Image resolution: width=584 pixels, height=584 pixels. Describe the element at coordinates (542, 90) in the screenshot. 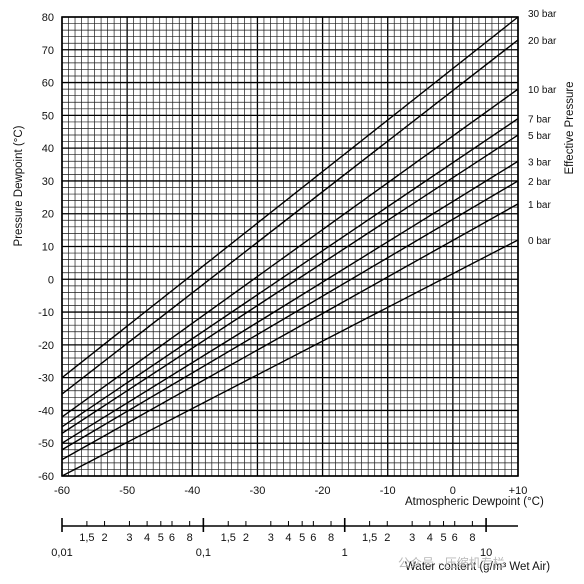

I see `series-label: 10 bar` at that location.